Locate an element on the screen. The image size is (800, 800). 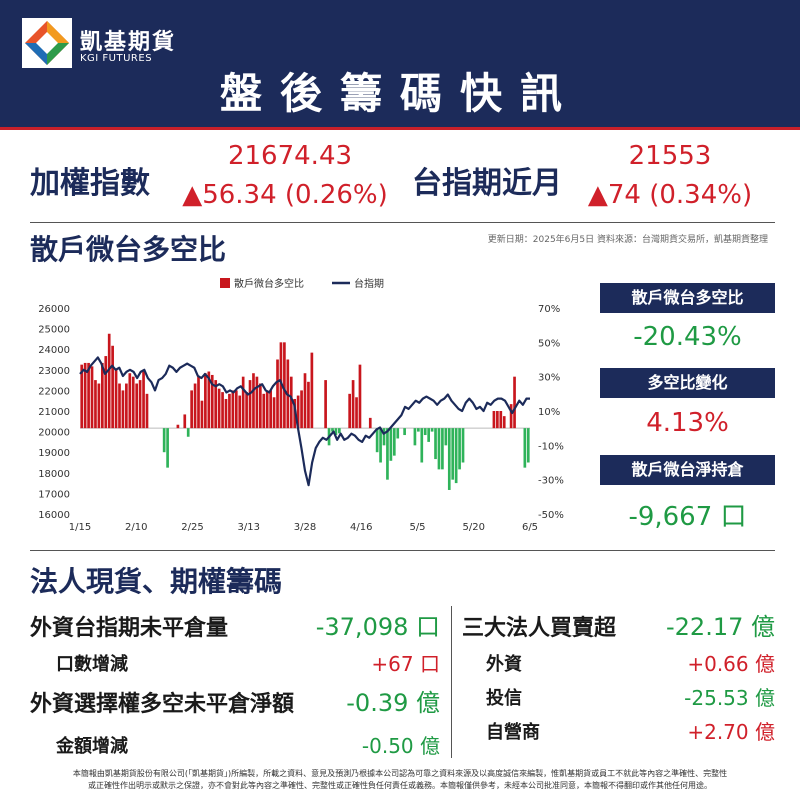
net-head: 散戶微台淨持倉 is located at coordinates (687, 470).